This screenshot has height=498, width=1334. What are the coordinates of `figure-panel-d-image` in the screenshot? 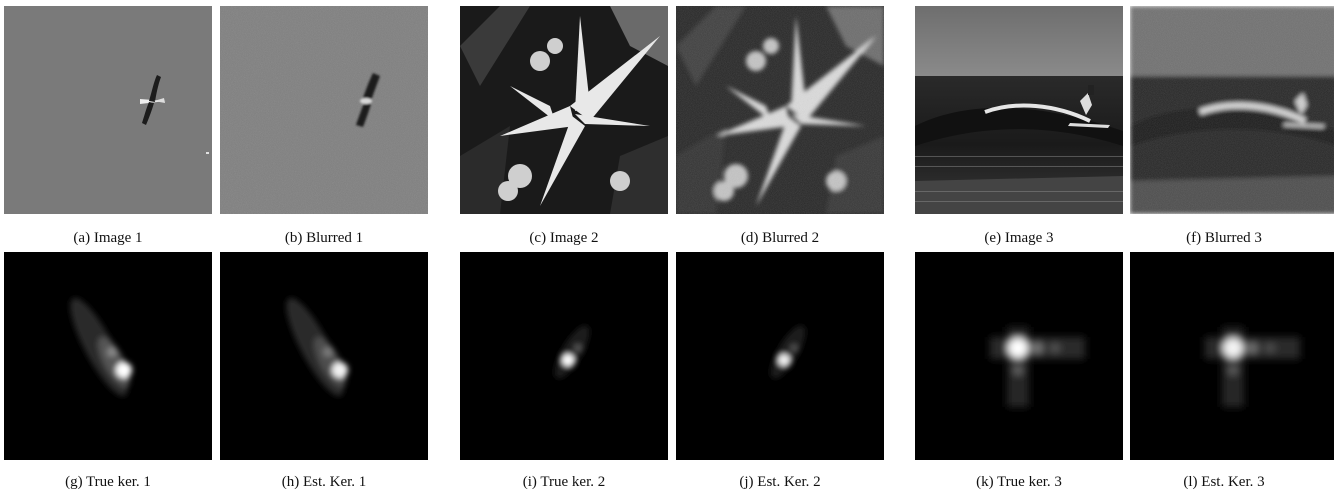 It's located at (780, 110).